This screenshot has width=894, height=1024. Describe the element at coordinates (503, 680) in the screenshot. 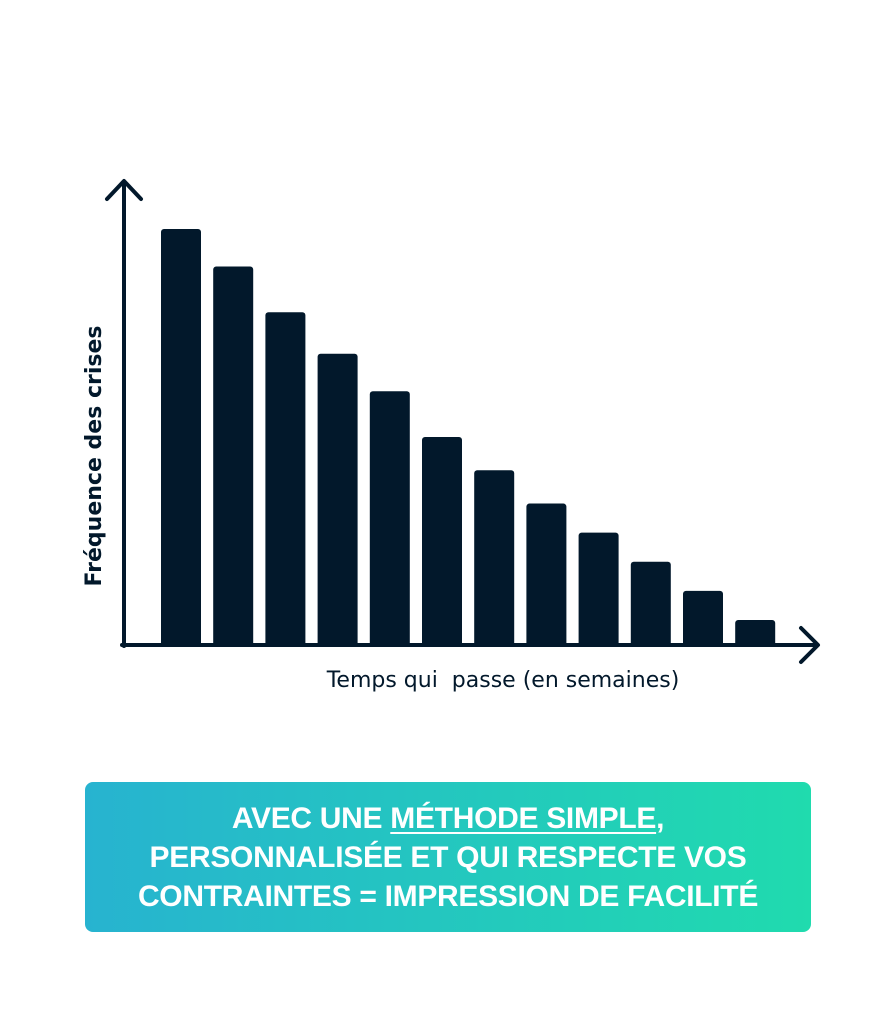

I see `x-axis-label: Temps qui passe (en semaines)` at that location.